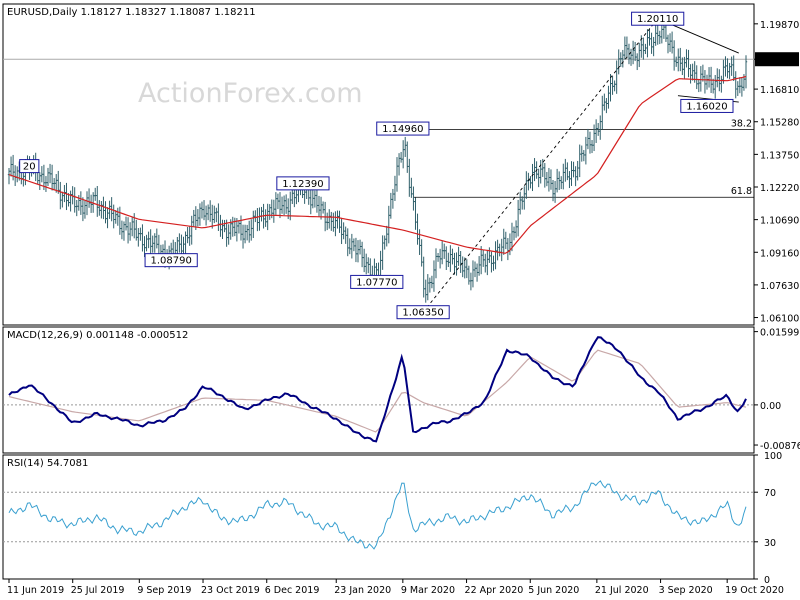 The width and height of the screenshot is (800, 600). What do you see at coordinates (779, 286) in the screenshot?
I see `price-y-tick-label: 1.07630` at bounding box center [779, 286].